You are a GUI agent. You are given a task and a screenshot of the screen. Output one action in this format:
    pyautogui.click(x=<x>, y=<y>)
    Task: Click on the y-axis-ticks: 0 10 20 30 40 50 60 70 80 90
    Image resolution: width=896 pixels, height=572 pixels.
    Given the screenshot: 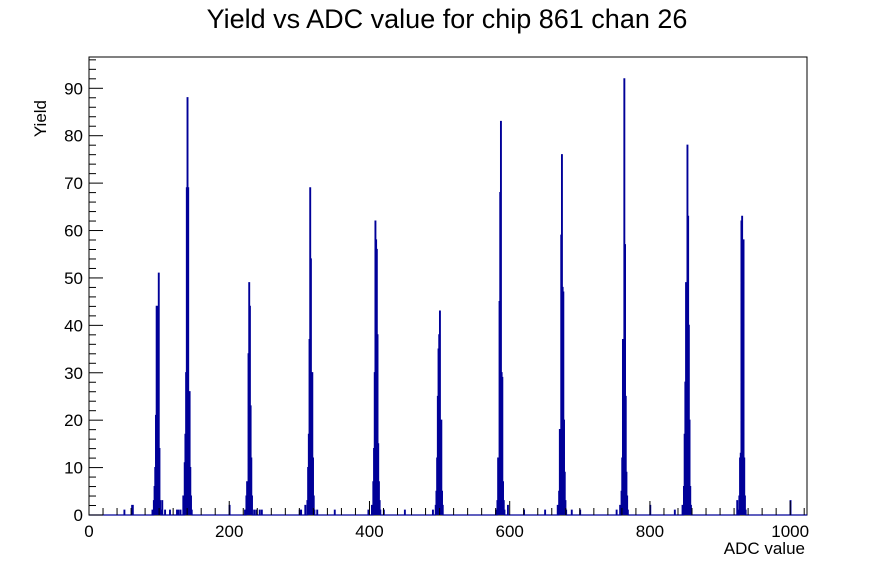 What is the action you would take?
    pyautogui.click(x=83, y=292)
    